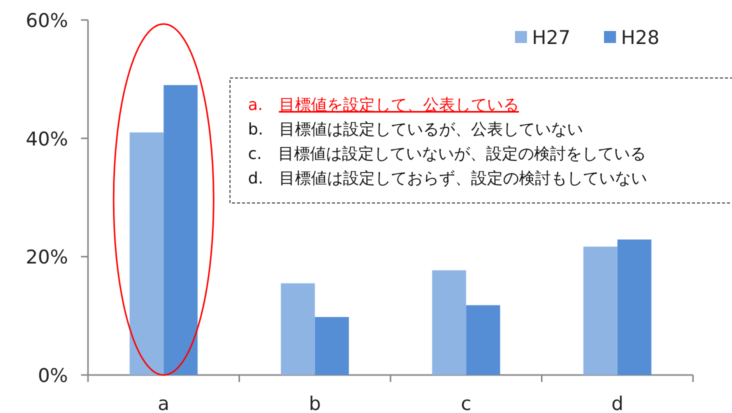 This screenshot has width=732, height=413. I want to click on x-tick-label: b, so click(314, 403).